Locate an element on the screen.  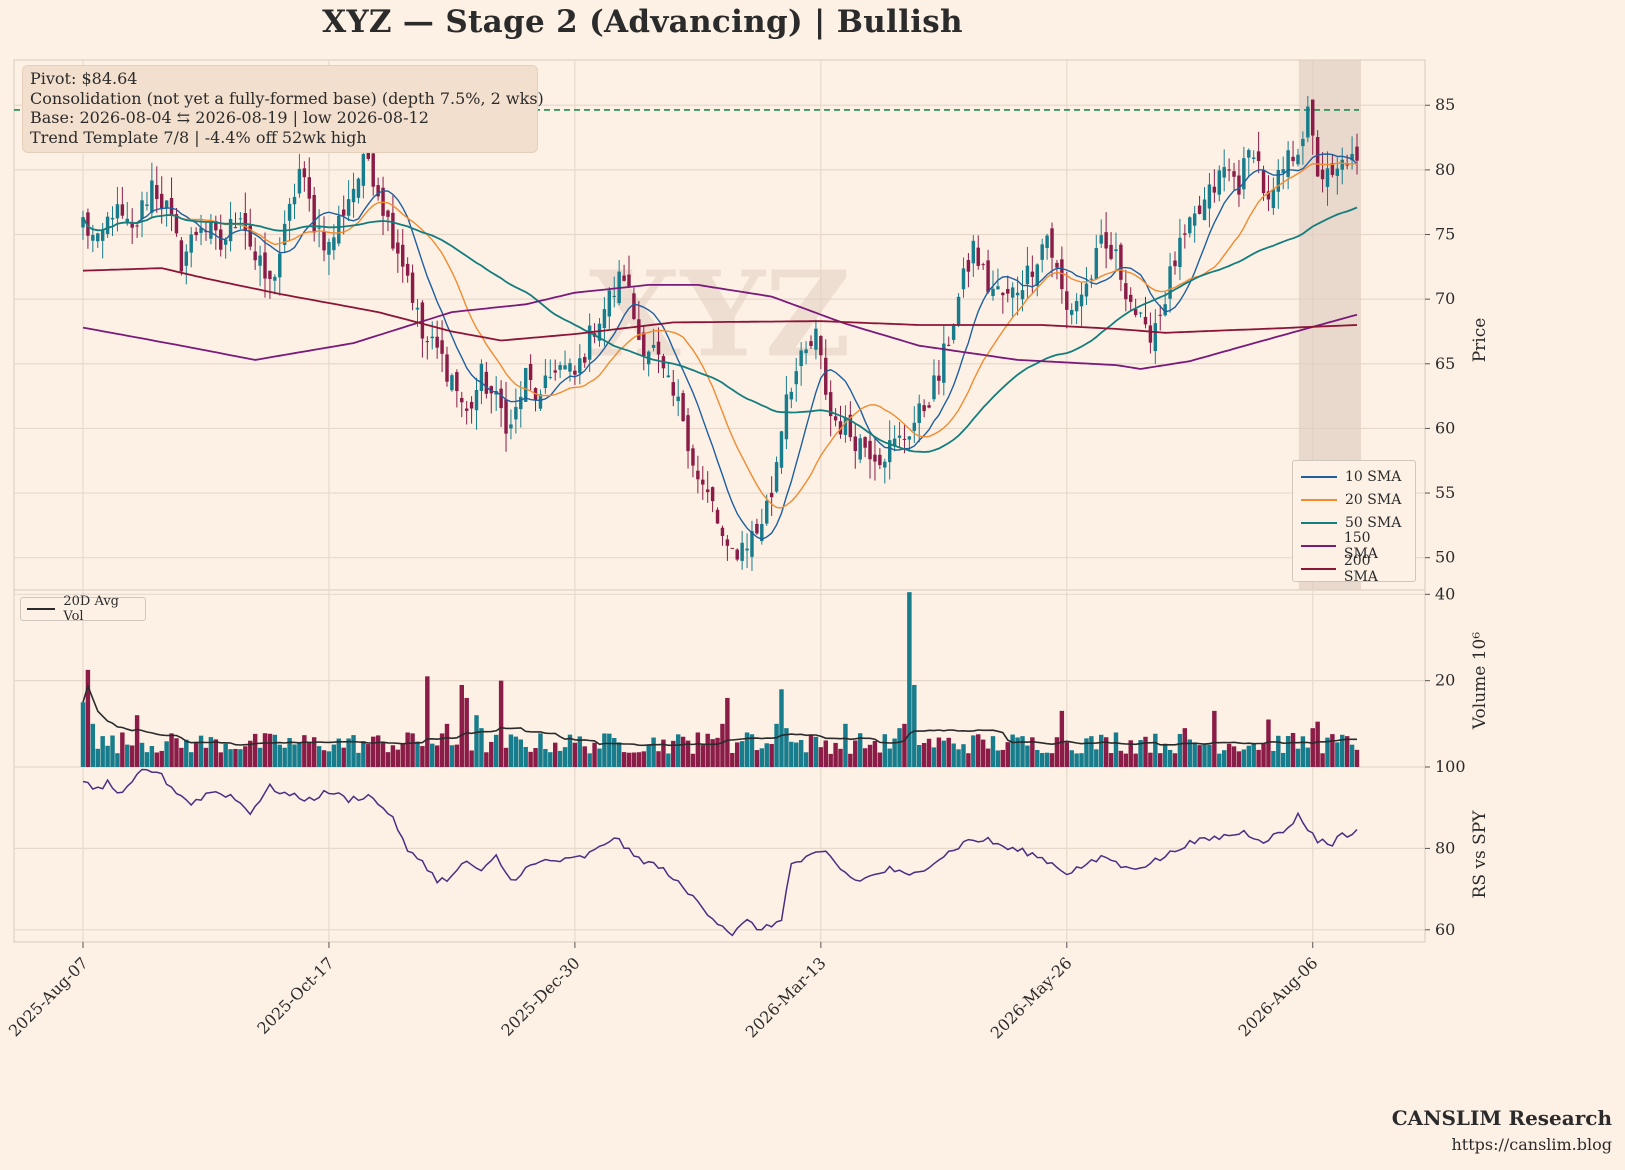
x-tick-label: 2026-May-26 is located at coordinates (1031, 997).